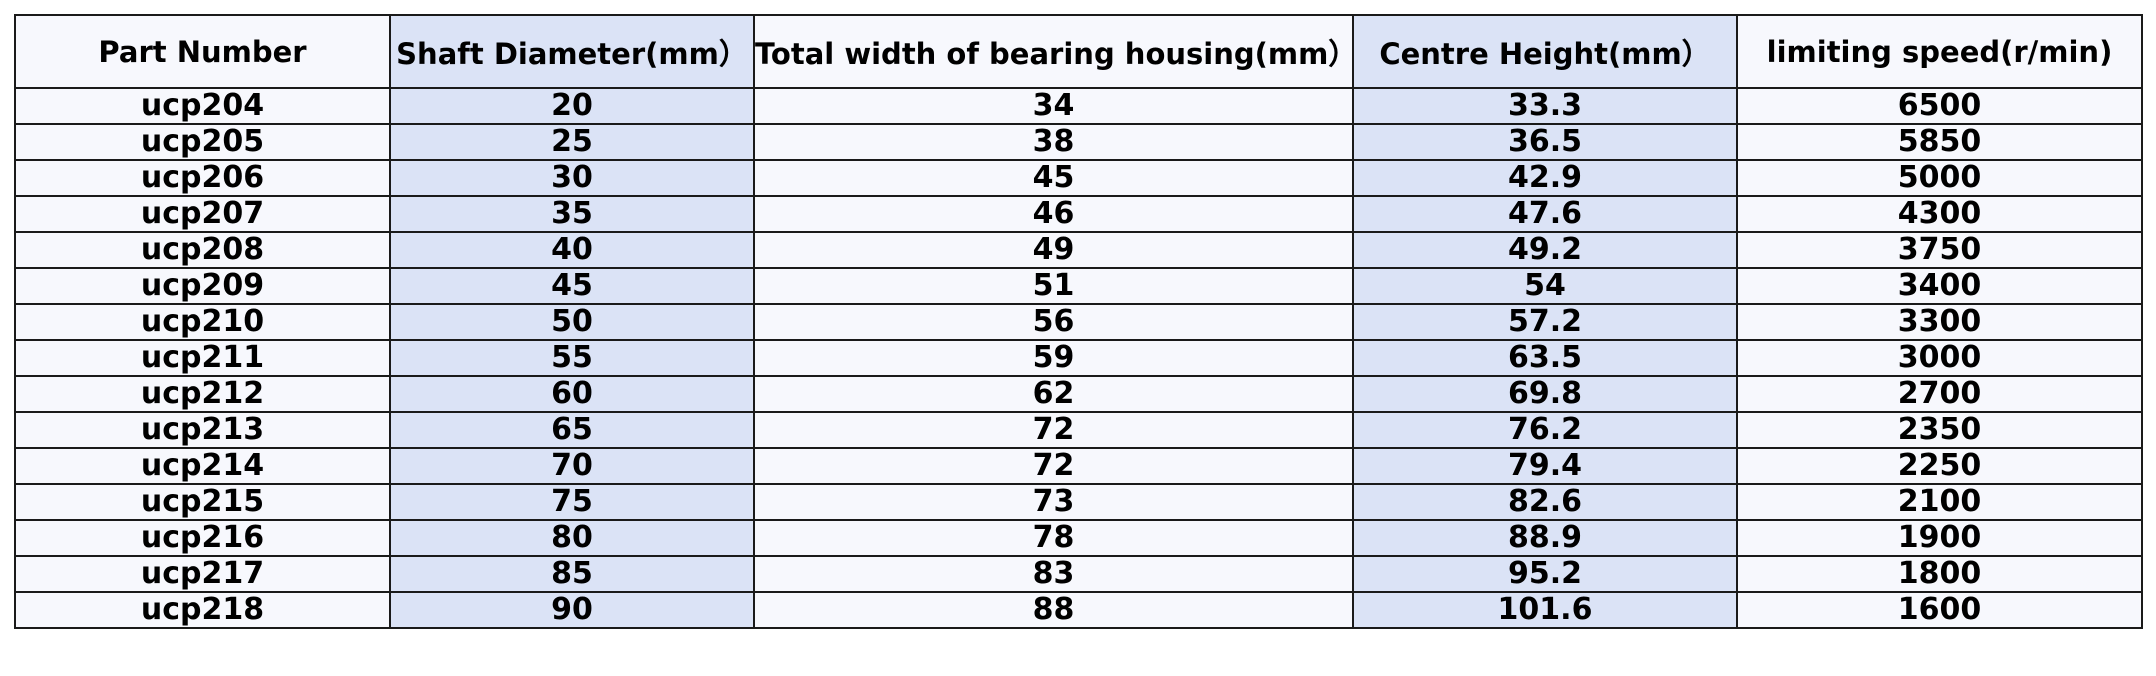 This screenshot has width=2156, height=676. Describe the element at coordinates (1545, 286) in the screenshot. I see `centre-height-cell: 54` at that location.